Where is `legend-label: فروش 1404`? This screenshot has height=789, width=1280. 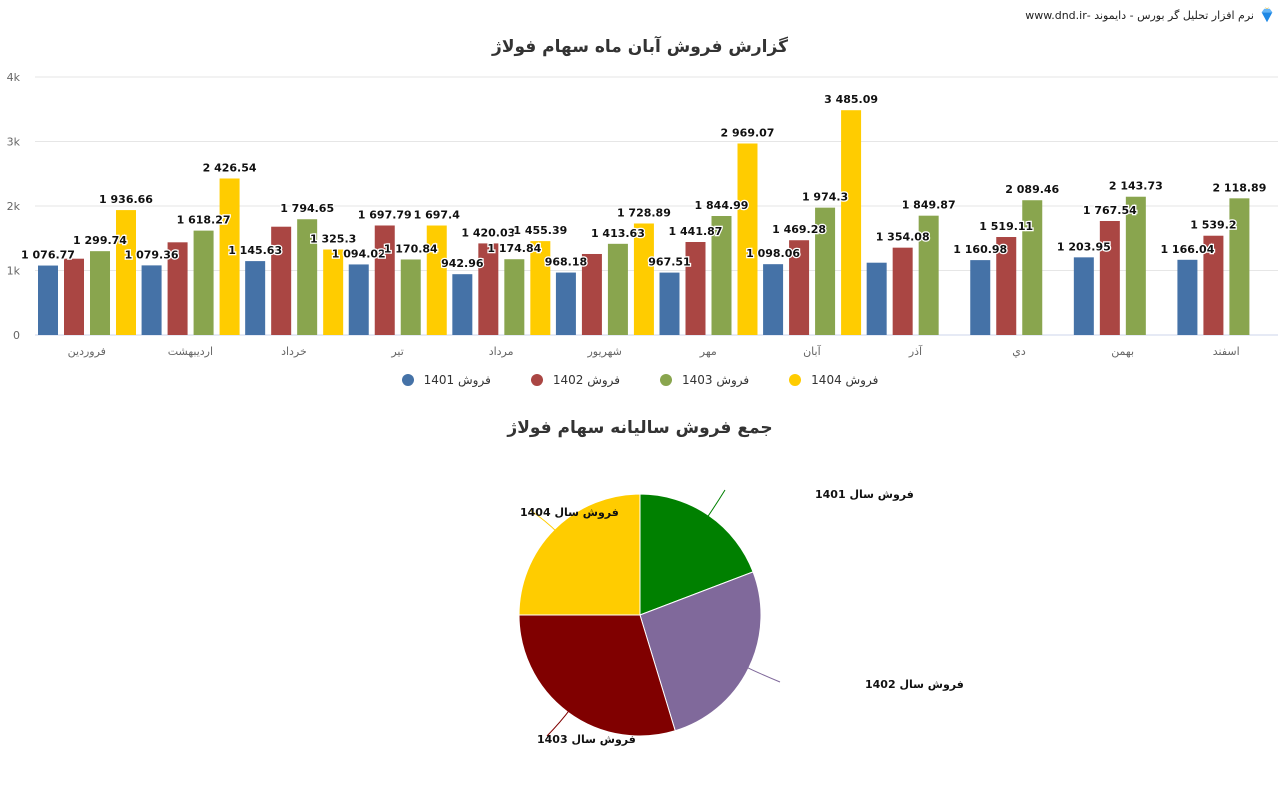 legend-label: فروش 1404 is located at coordinates (845, 380).